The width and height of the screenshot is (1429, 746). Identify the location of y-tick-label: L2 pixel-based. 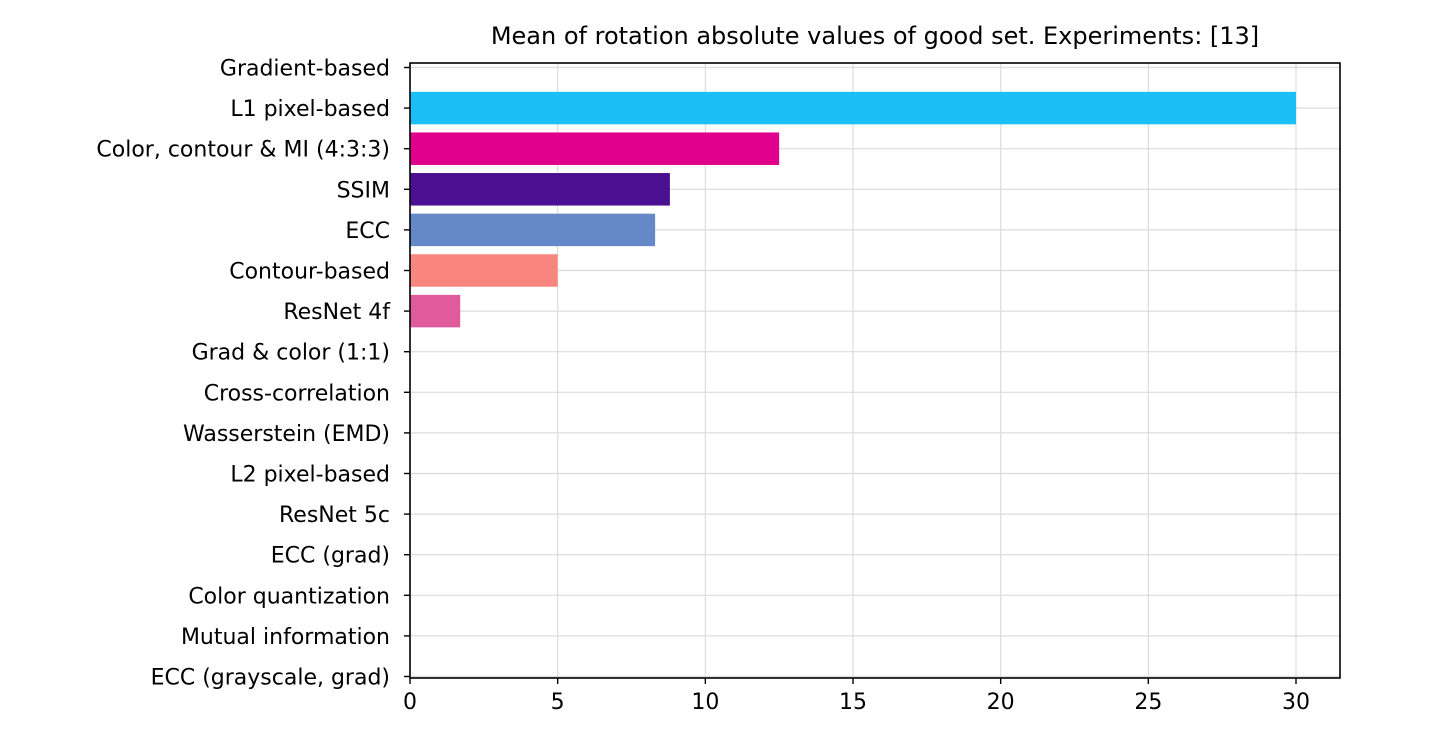
(310, 475).